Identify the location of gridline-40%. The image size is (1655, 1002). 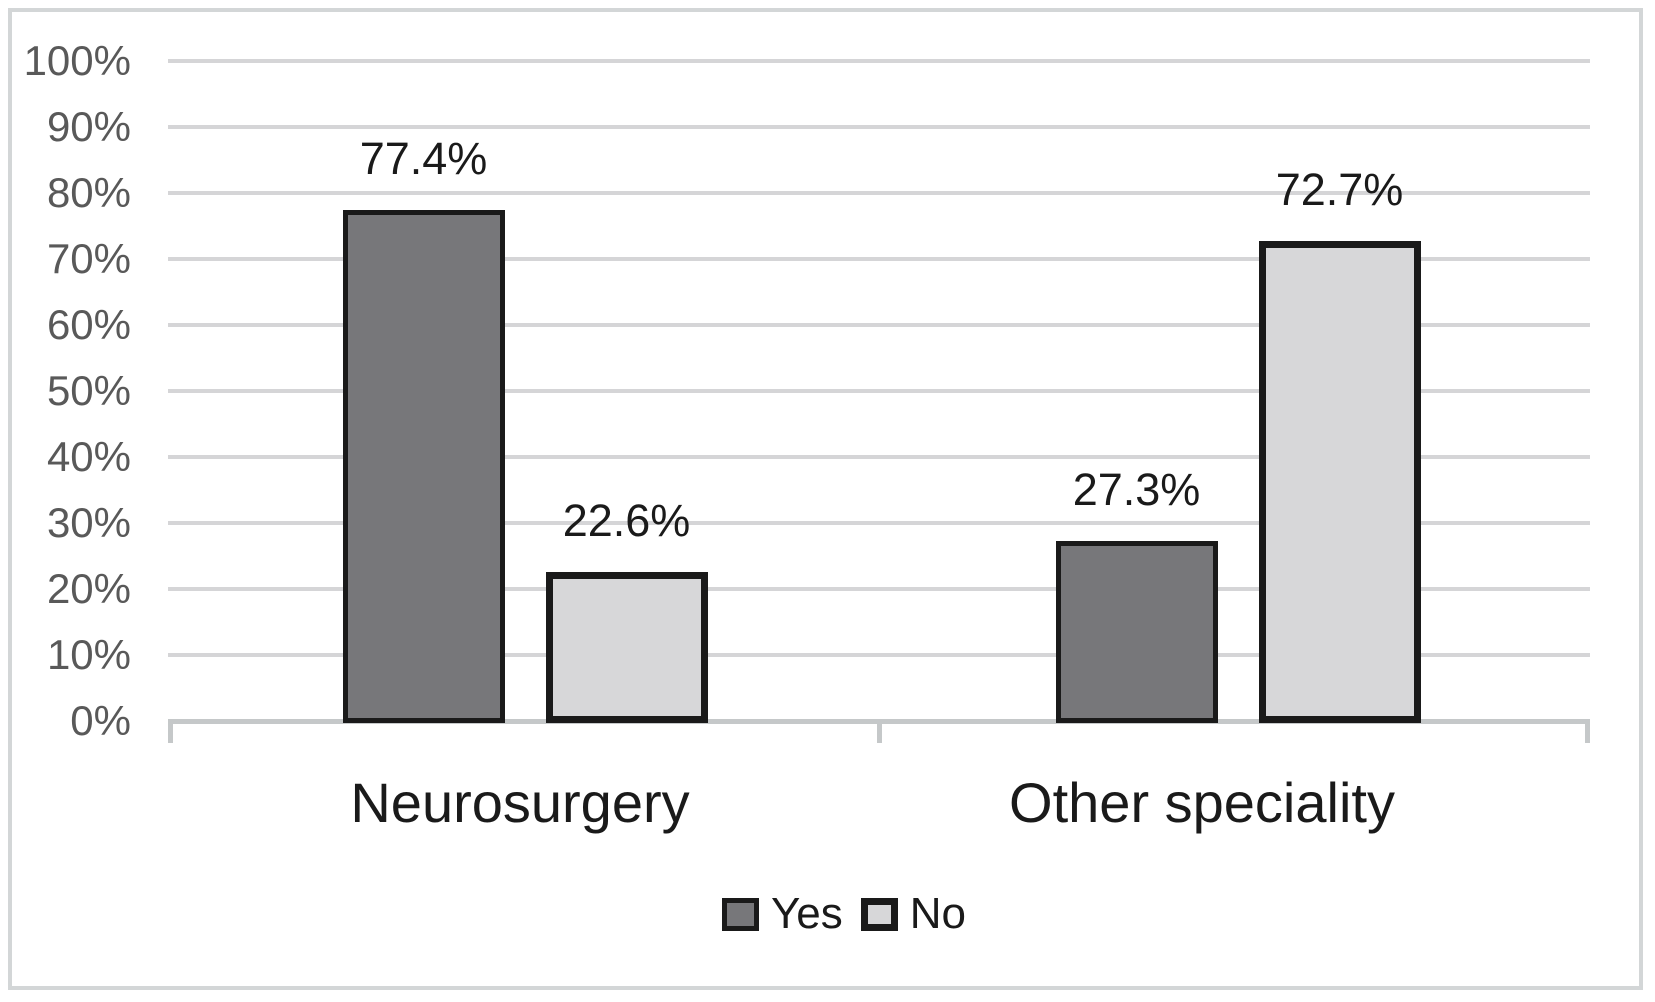
(879, 457).